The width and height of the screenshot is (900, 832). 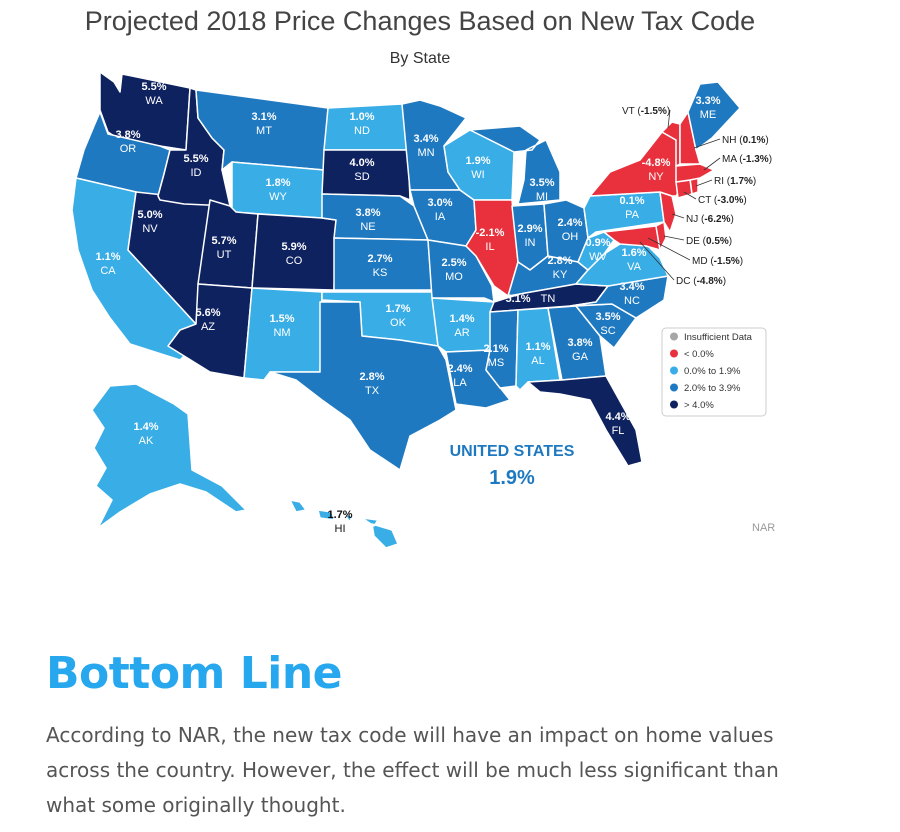 What do you see at coordinates (619, 297) in the screenshot?
I see `state-shape-nc` at bounding box center [619, 297].